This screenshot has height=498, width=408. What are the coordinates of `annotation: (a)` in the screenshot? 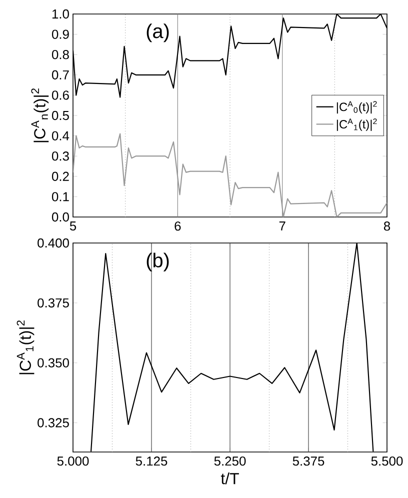 It's located at (157, 33).